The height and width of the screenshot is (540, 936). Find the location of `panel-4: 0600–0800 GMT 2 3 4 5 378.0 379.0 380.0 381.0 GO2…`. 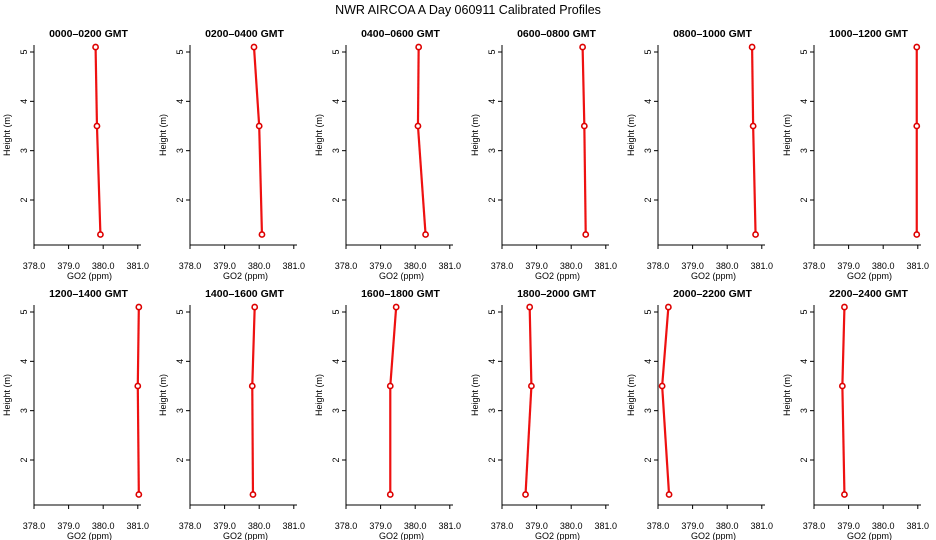

panel-4: 0600–0800 GMT 2 3 4 5 378.0 379.0 380.0 381.0 GO2… is located at coordinates (543, 154).